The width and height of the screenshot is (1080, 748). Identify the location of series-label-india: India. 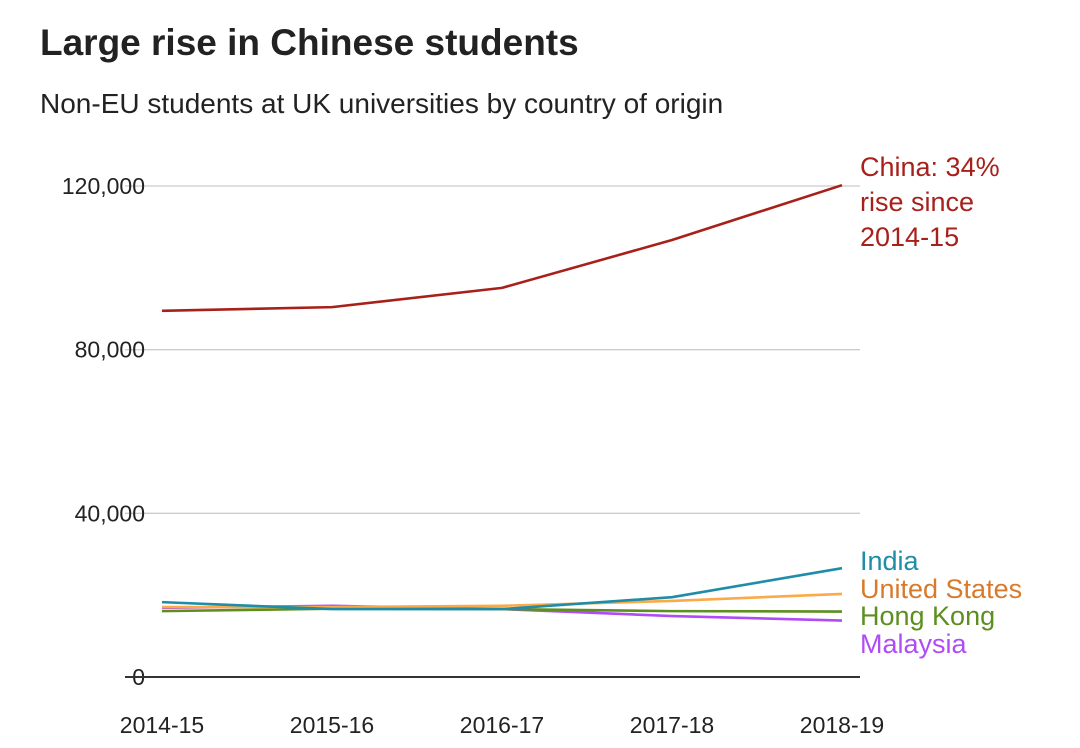
(890, 561).